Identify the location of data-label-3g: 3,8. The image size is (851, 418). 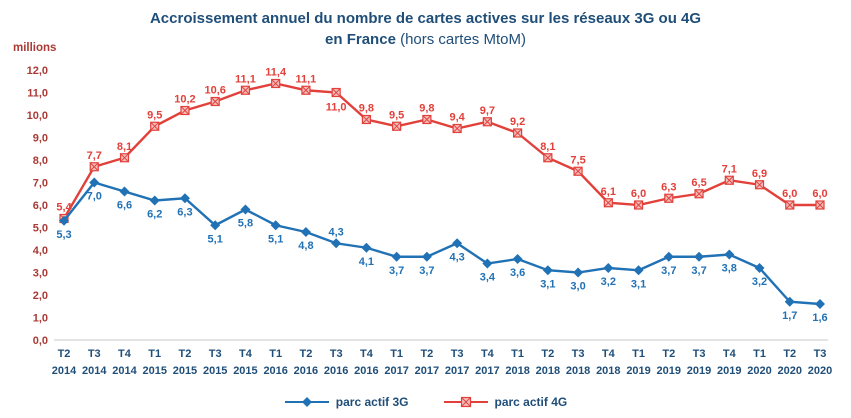
(729, 269).